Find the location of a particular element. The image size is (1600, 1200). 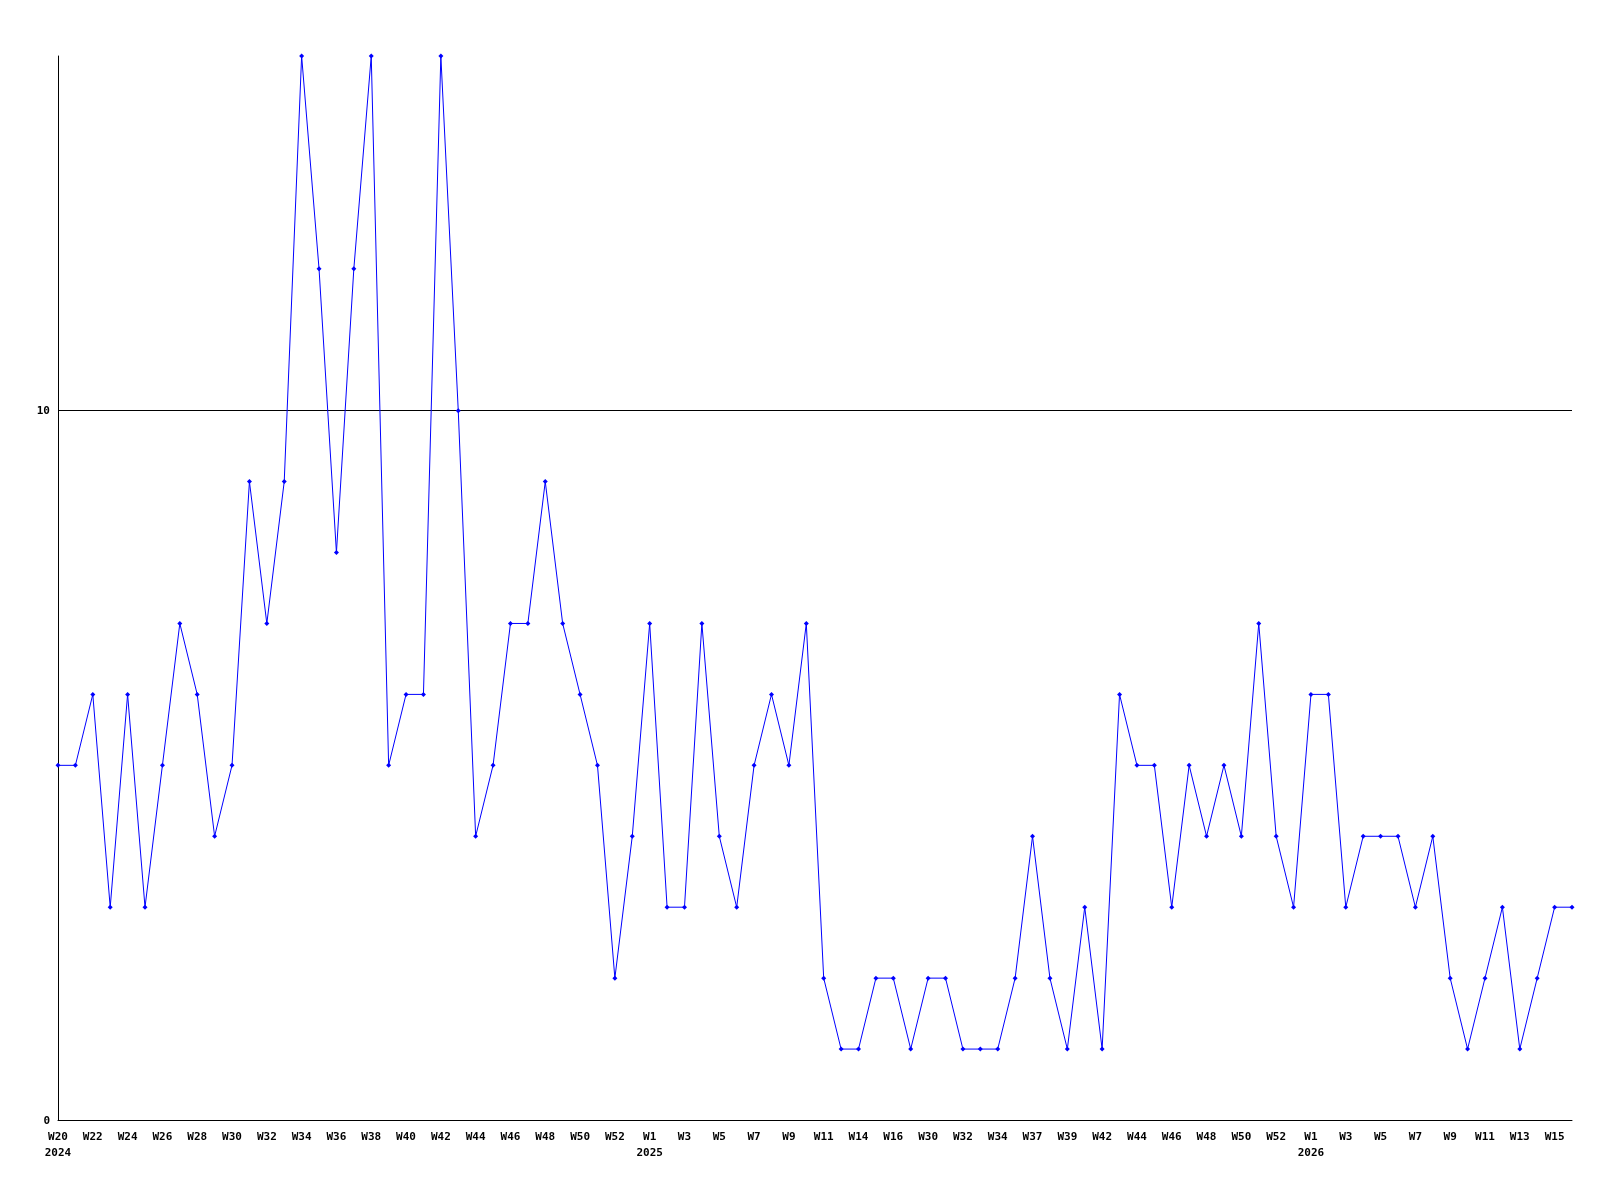

x-tick-label: W1 2025 is located at coordinates (649, 1144).